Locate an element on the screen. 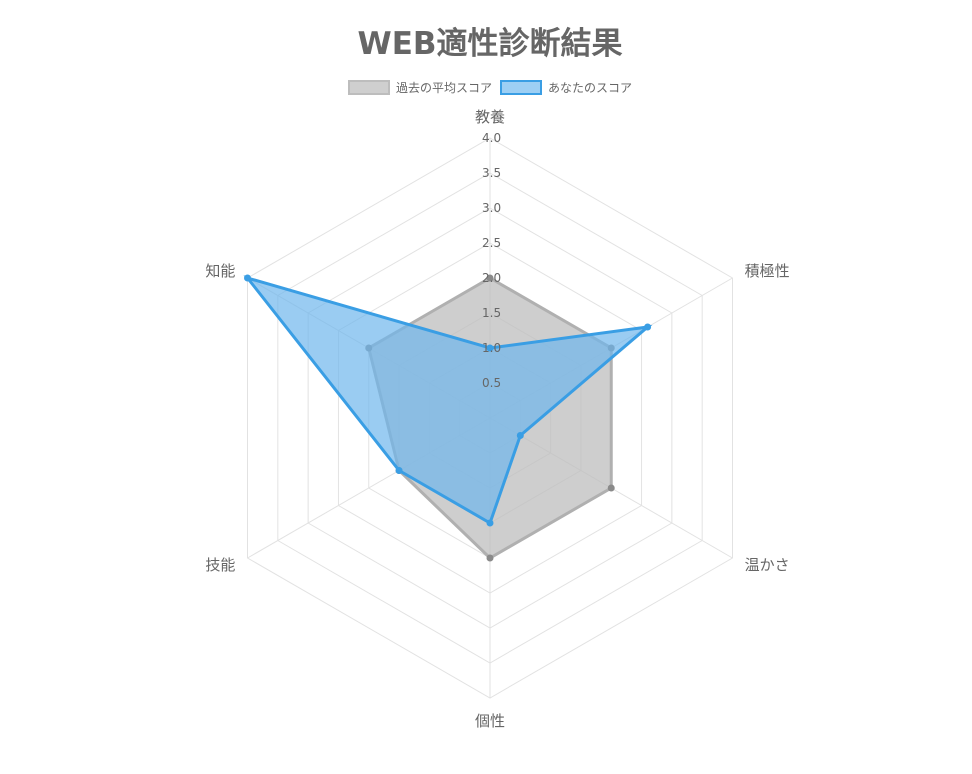  tick-label-7: 4.0 is located at coordinates (491, 138).